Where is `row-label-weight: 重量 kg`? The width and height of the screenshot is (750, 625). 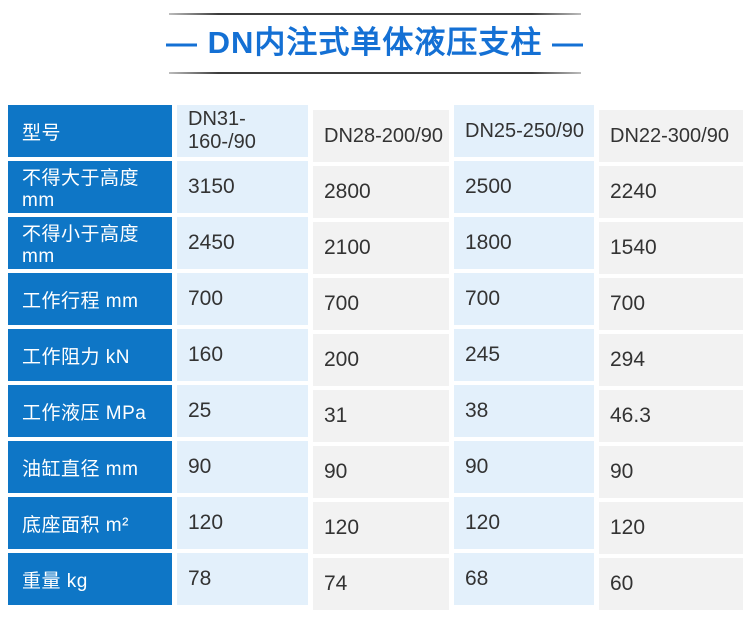 row-label-weight: 重量 kg is located at coordinates (90, 579).